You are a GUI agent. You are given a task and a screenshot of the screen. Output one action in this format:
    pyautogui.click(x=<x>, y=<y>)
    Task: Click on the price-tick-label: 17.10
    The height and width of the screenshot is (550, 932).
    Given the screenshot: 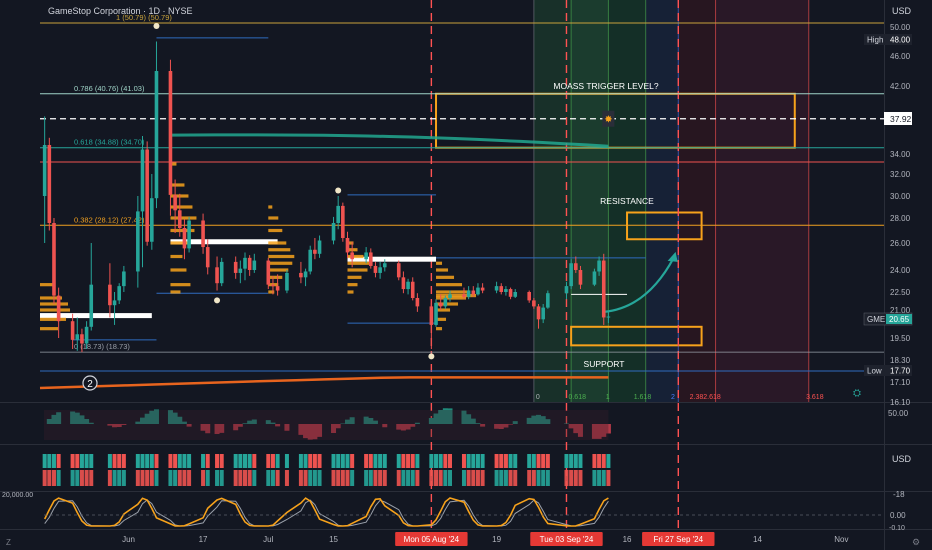 What is the action you would take?
    pyautogui.click(x=900, y=382)
    